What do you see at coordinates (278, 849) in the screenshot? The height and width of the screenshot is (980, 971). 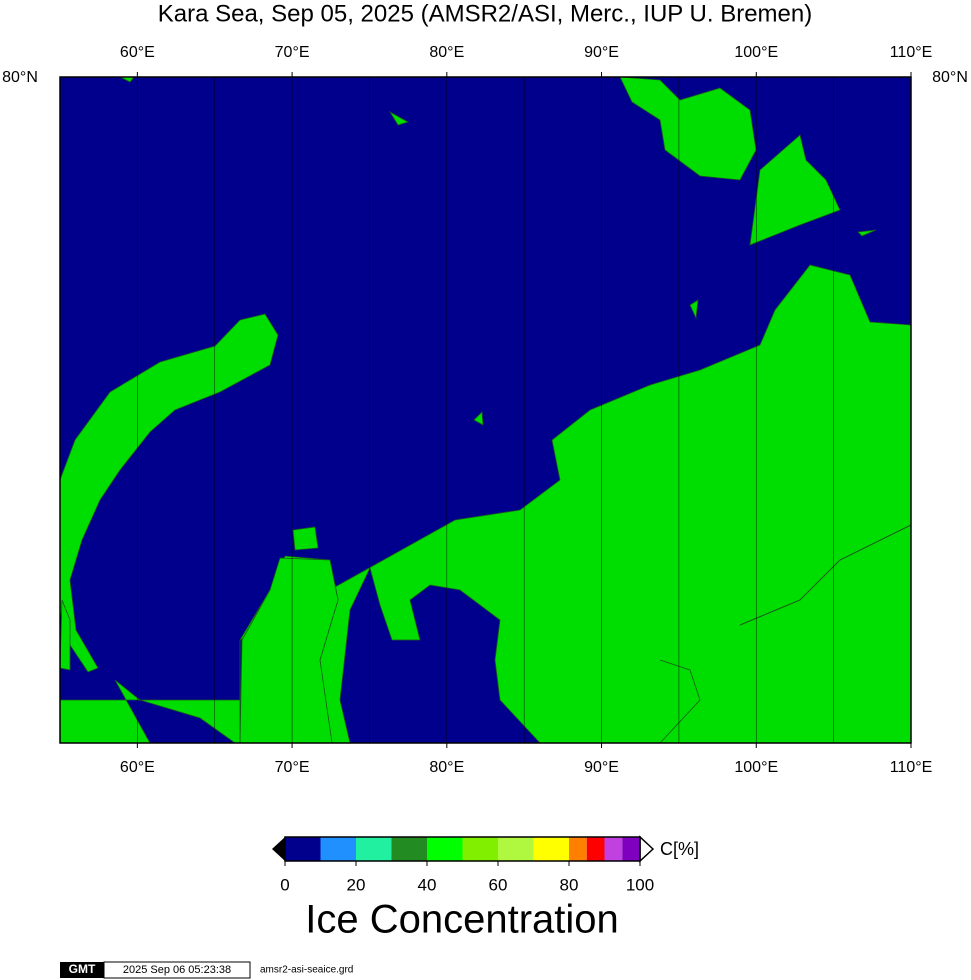 I see `colorbar-under` at bounding box center [278, 849].